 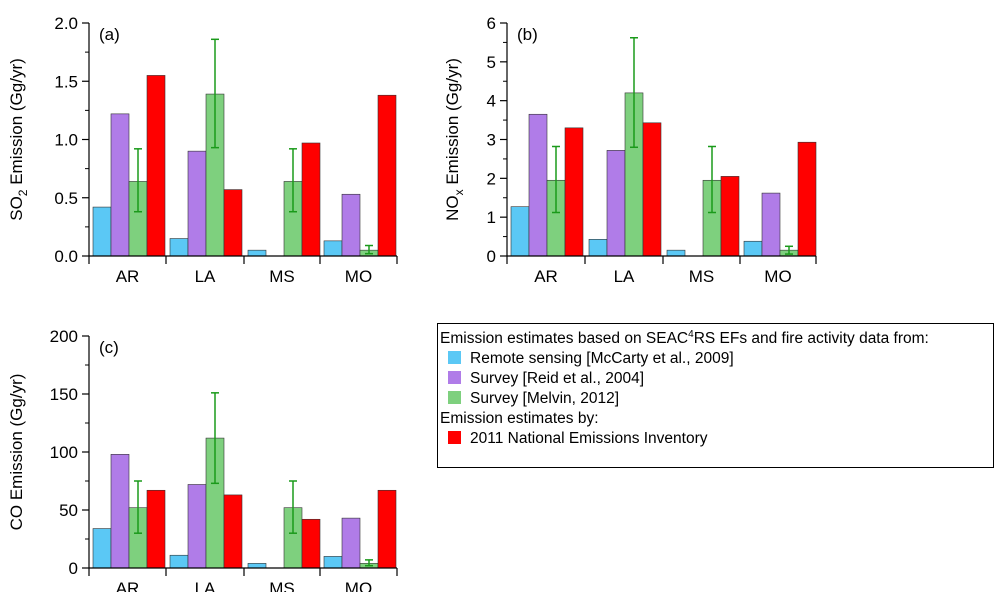 I want to click on legend-label-reid: Survey [Reid et al., 2004], so click(x=557, y=378).